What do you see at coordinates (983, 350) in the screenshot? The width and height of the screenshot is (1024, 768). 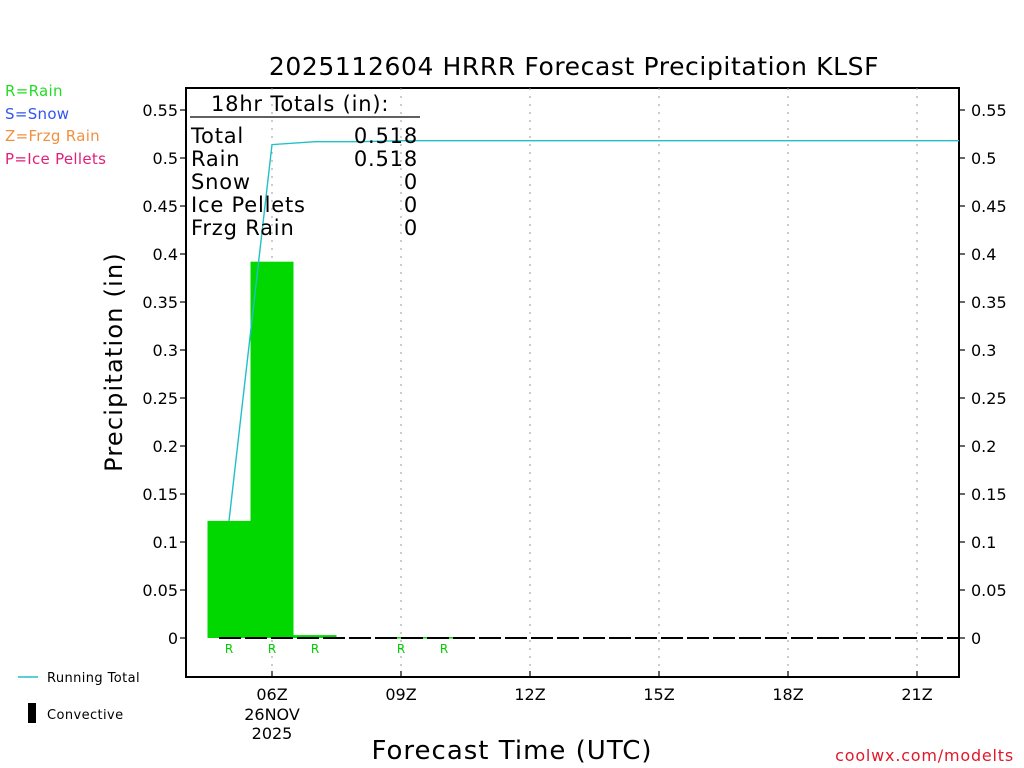 I see `y-tick-label-right: 0.3` at bounding box center [983, 350].